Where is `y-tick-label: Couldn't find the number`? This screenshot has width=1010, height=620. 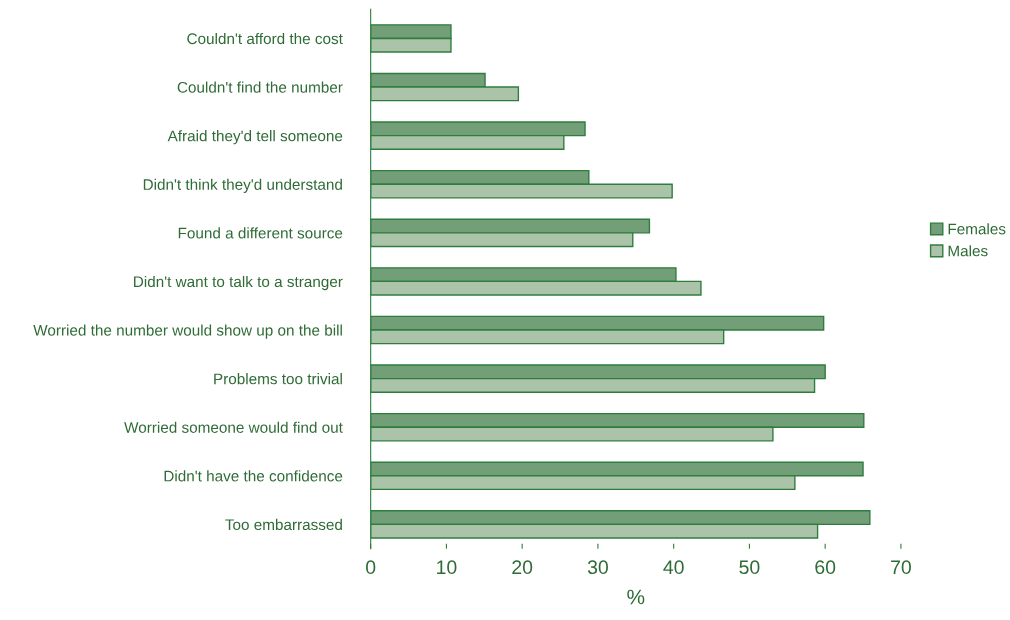 y-tick-label: Couldn't find the number is located at coordinates (260, 87).